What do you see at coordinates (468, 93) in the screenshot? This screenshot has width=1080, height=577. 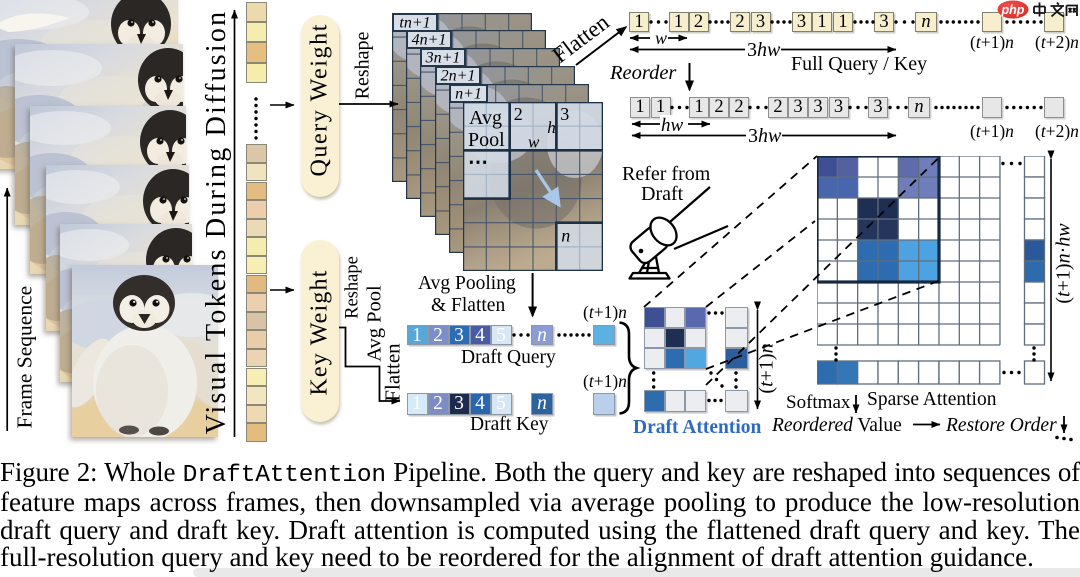 I see `svg-text: n+1` at bounding box center [468, 93].